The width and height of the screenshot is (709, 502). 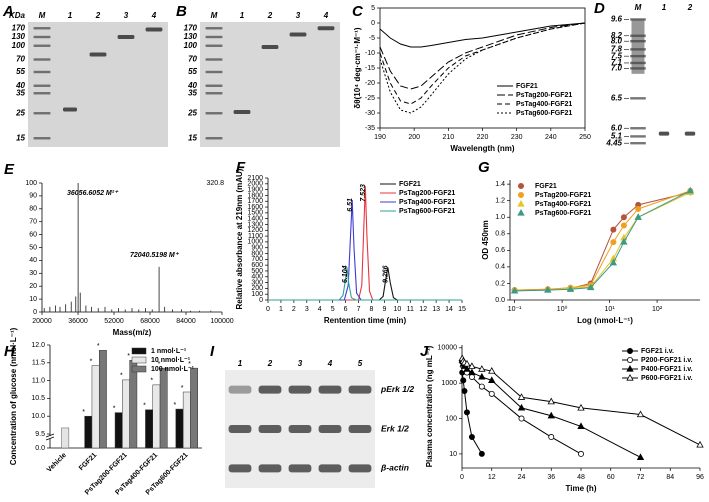 What do you see at coordinates (414, 137) in the screenshot?
I see `x-tick-label: 200` at bounding box center [414, 137].